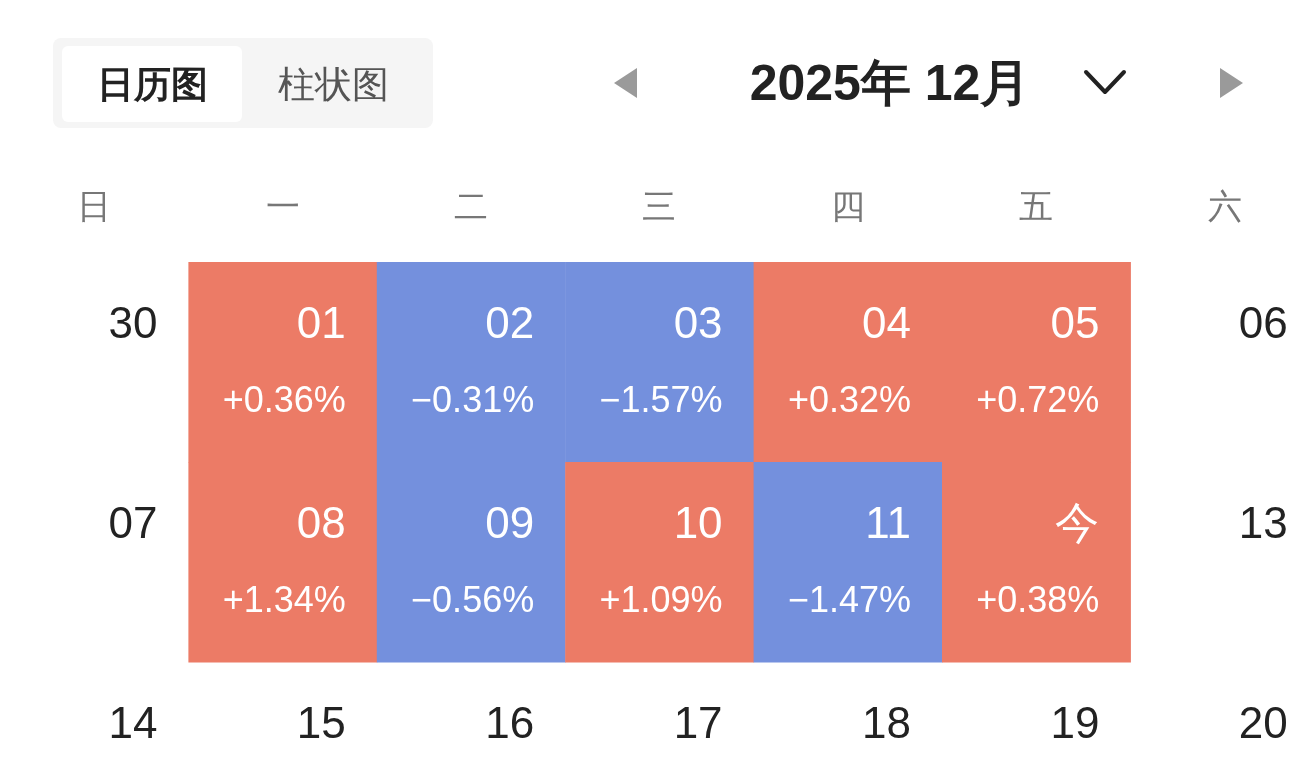  What do you see at coordinates (284, 599) in the screenshot?
I see `data-label: +1.34%` at bounding box center [284, 599].